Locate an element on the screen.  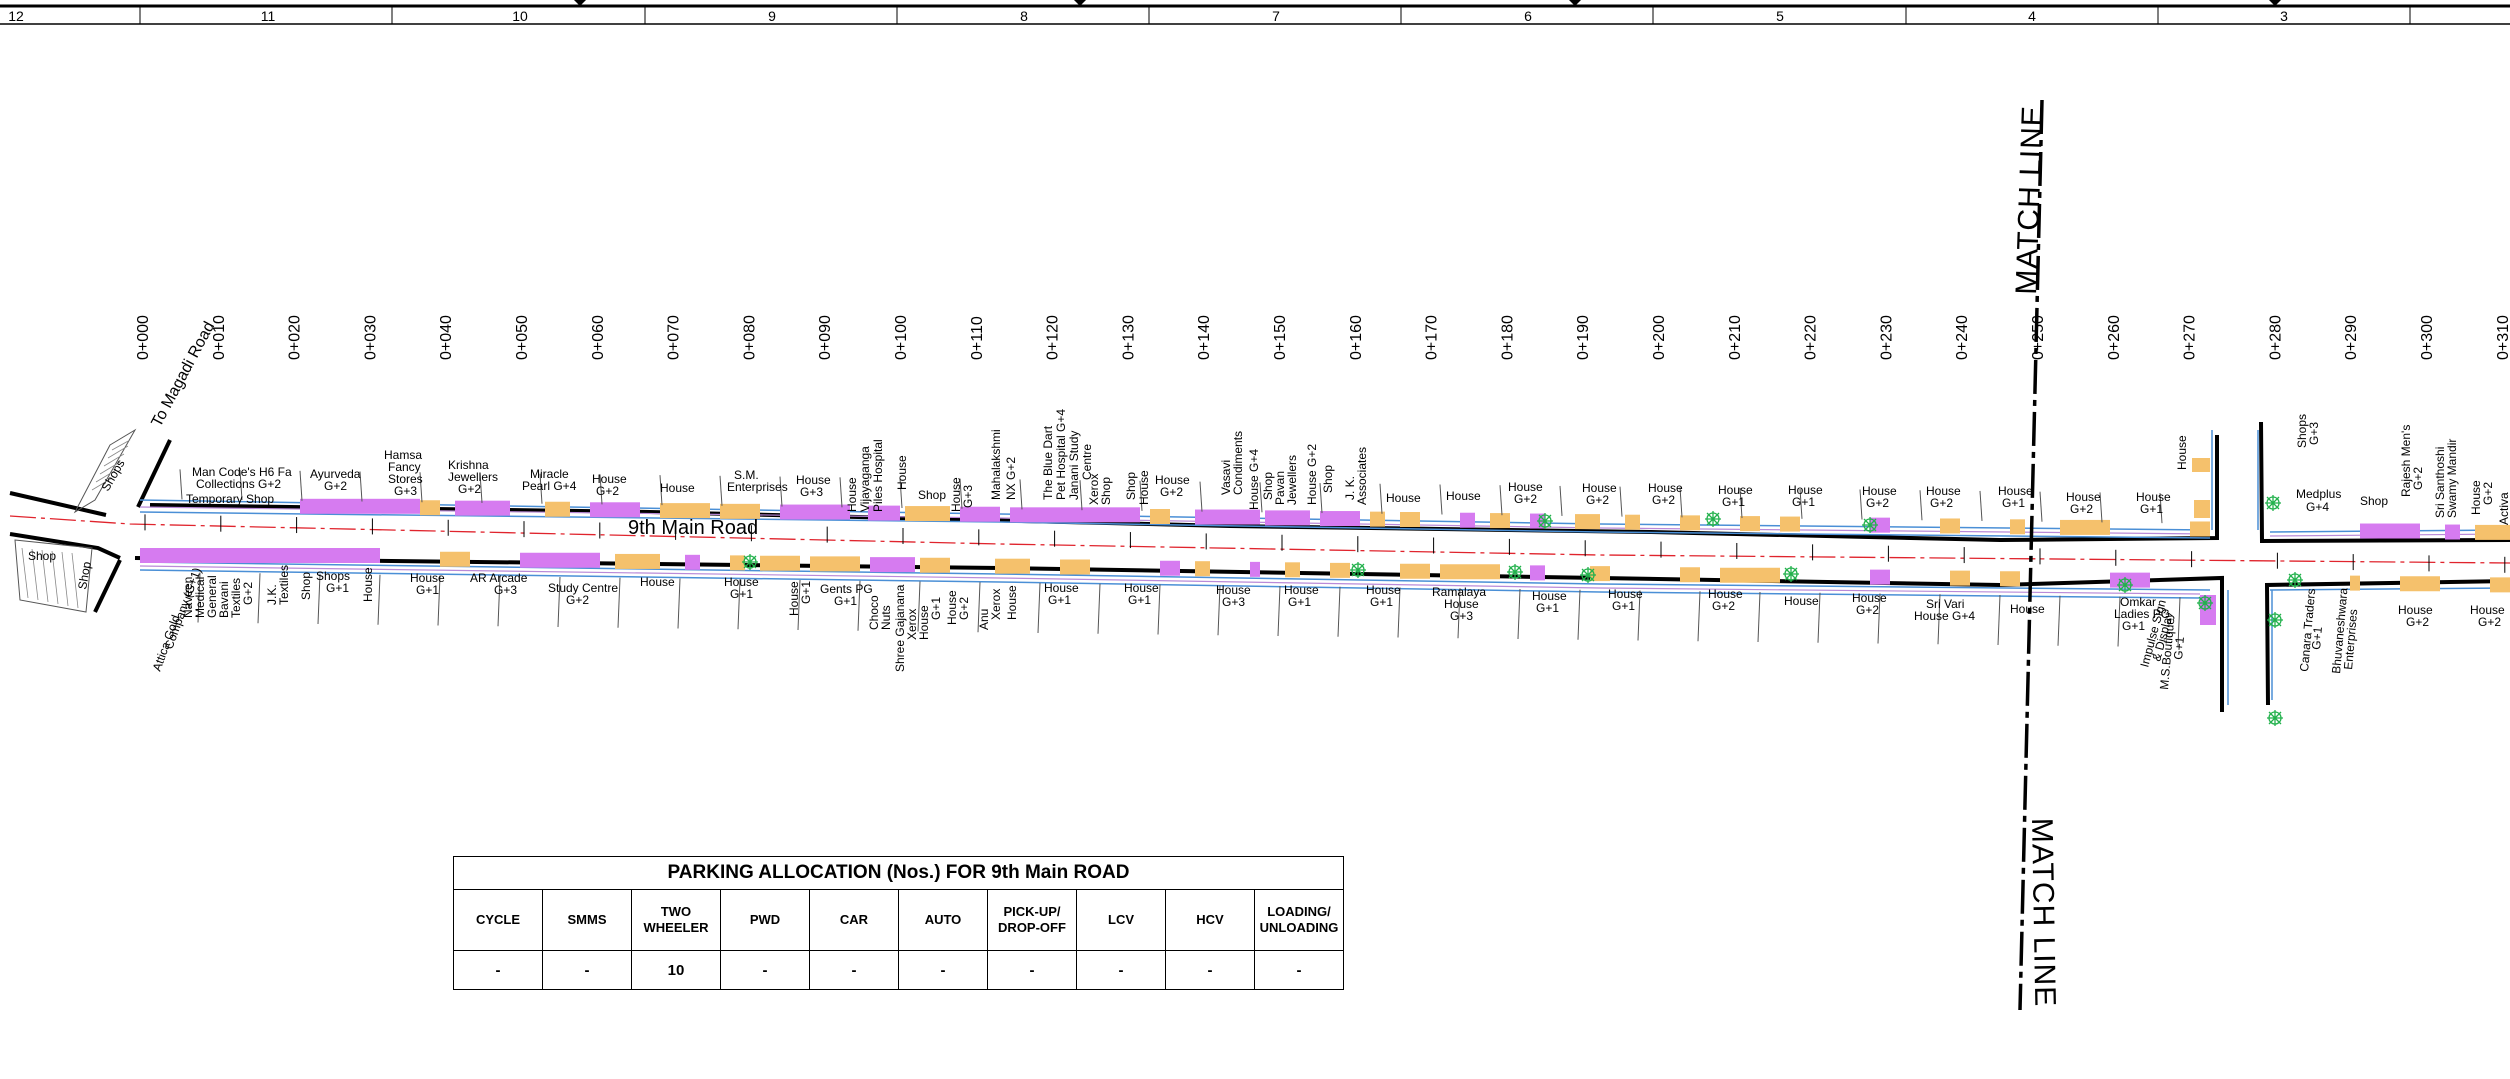
chainage-label: 0+060 is located at coordinates (598, 337).